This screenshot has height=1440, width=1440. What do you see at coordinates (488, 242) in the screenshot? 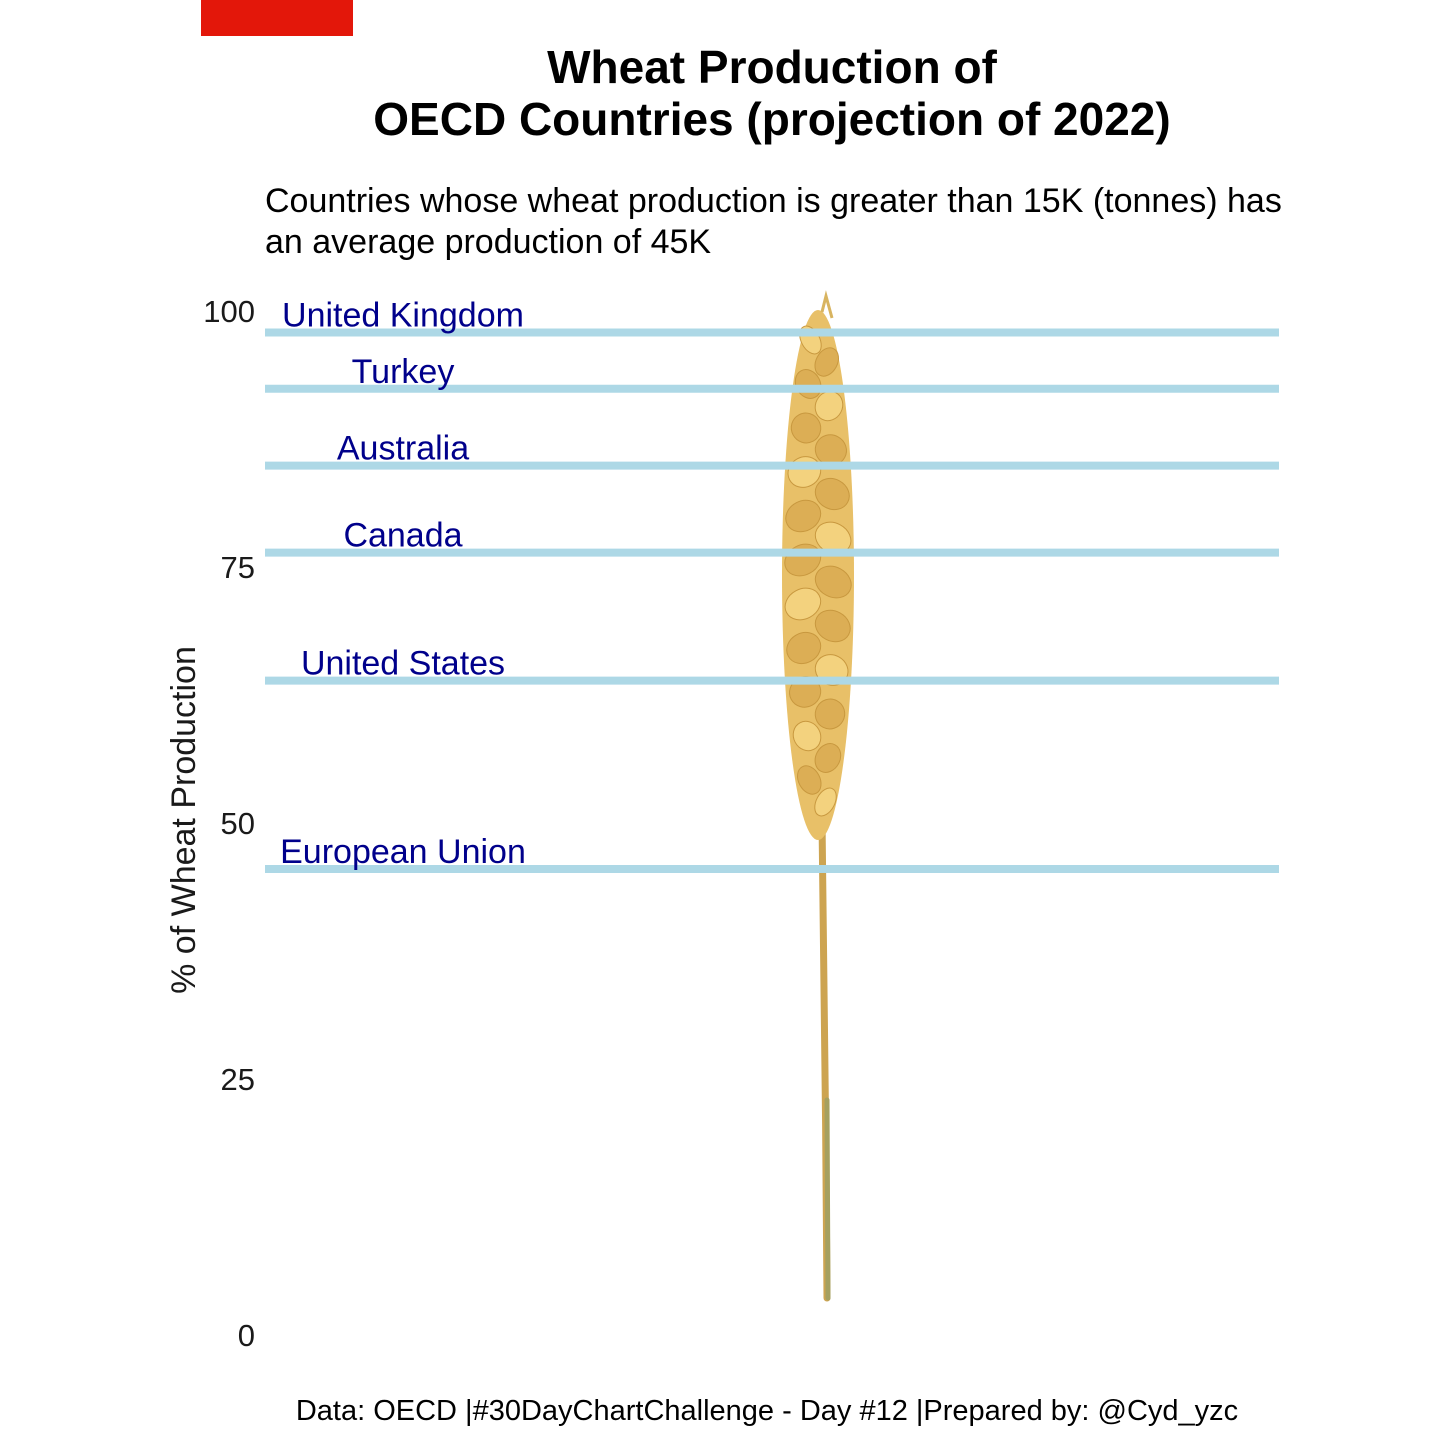
I see `chart-subtitle-line2: an average production of 45K` at bounding box center [488, 242].